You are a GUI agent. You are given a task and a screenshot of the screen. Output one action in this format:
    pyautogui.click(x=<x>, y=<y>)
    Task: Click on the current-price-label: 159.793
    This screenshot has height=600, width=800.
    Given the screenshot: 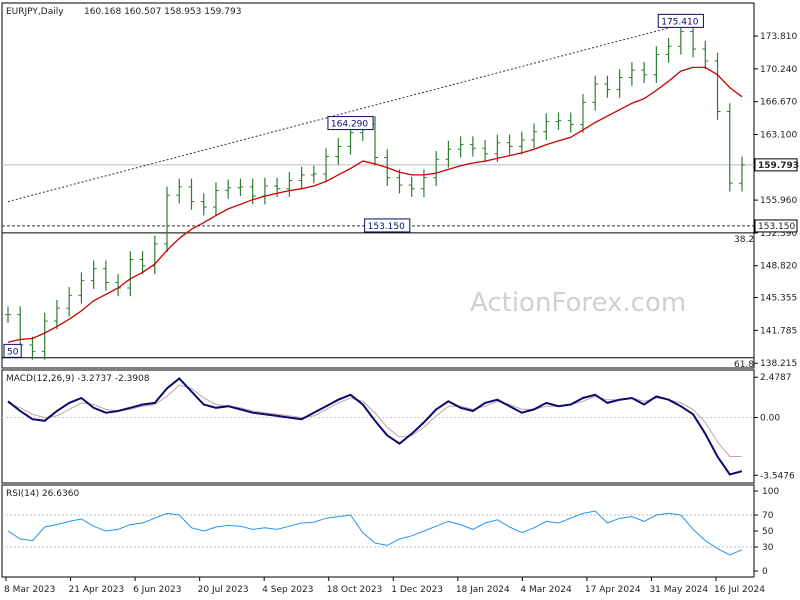 What is the action you would take?
    pyautogui.click(x=778, y=166)
    